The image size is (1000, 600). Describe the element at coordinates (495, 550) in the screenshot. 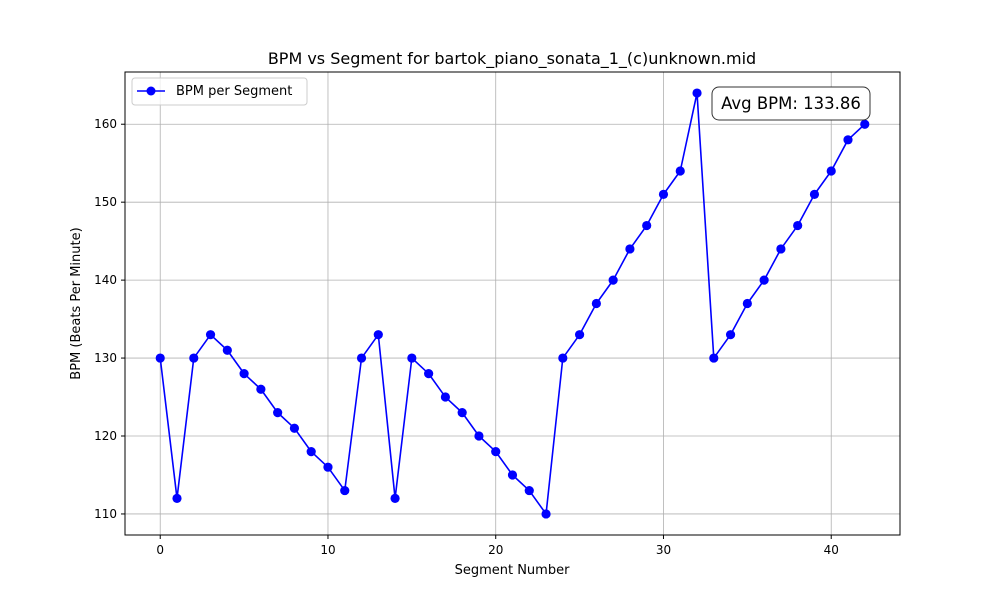

I see `x-tick-label: 20` at that location.